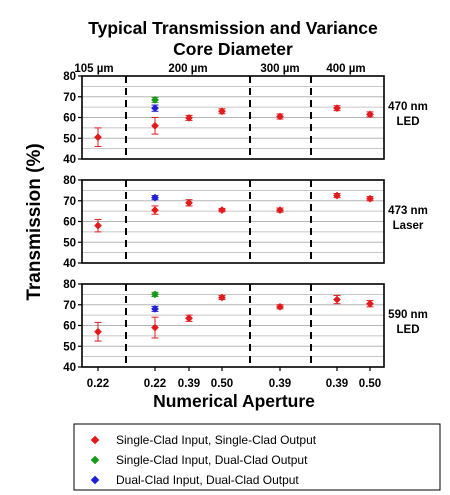  I want to click on legend-box, so click(257, 457).